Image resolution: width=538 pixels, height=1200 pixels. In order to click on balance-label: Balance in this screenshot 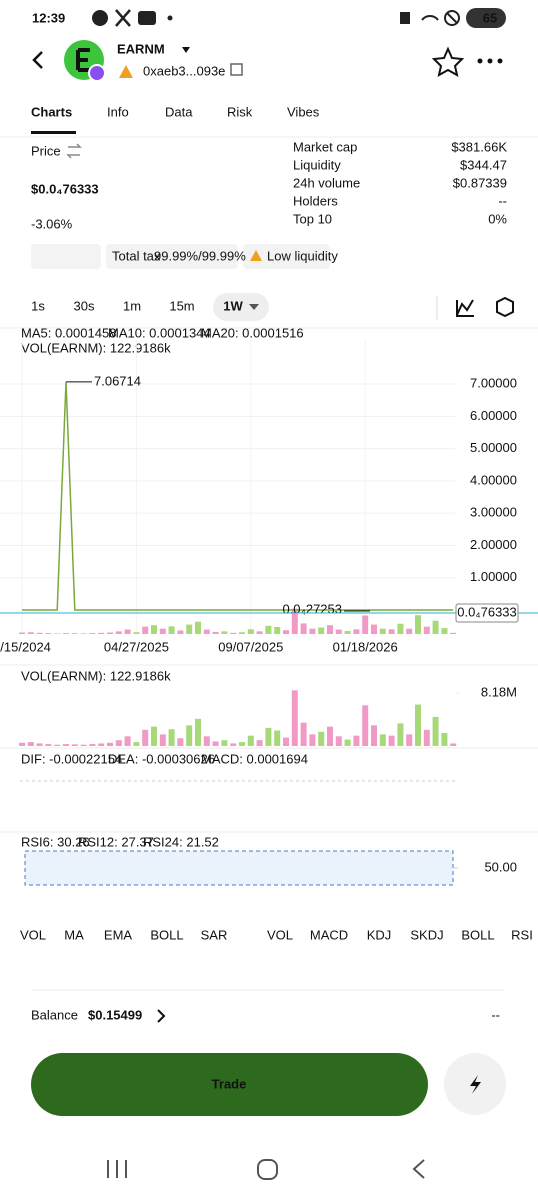, I will do `click(54, 1014)`.